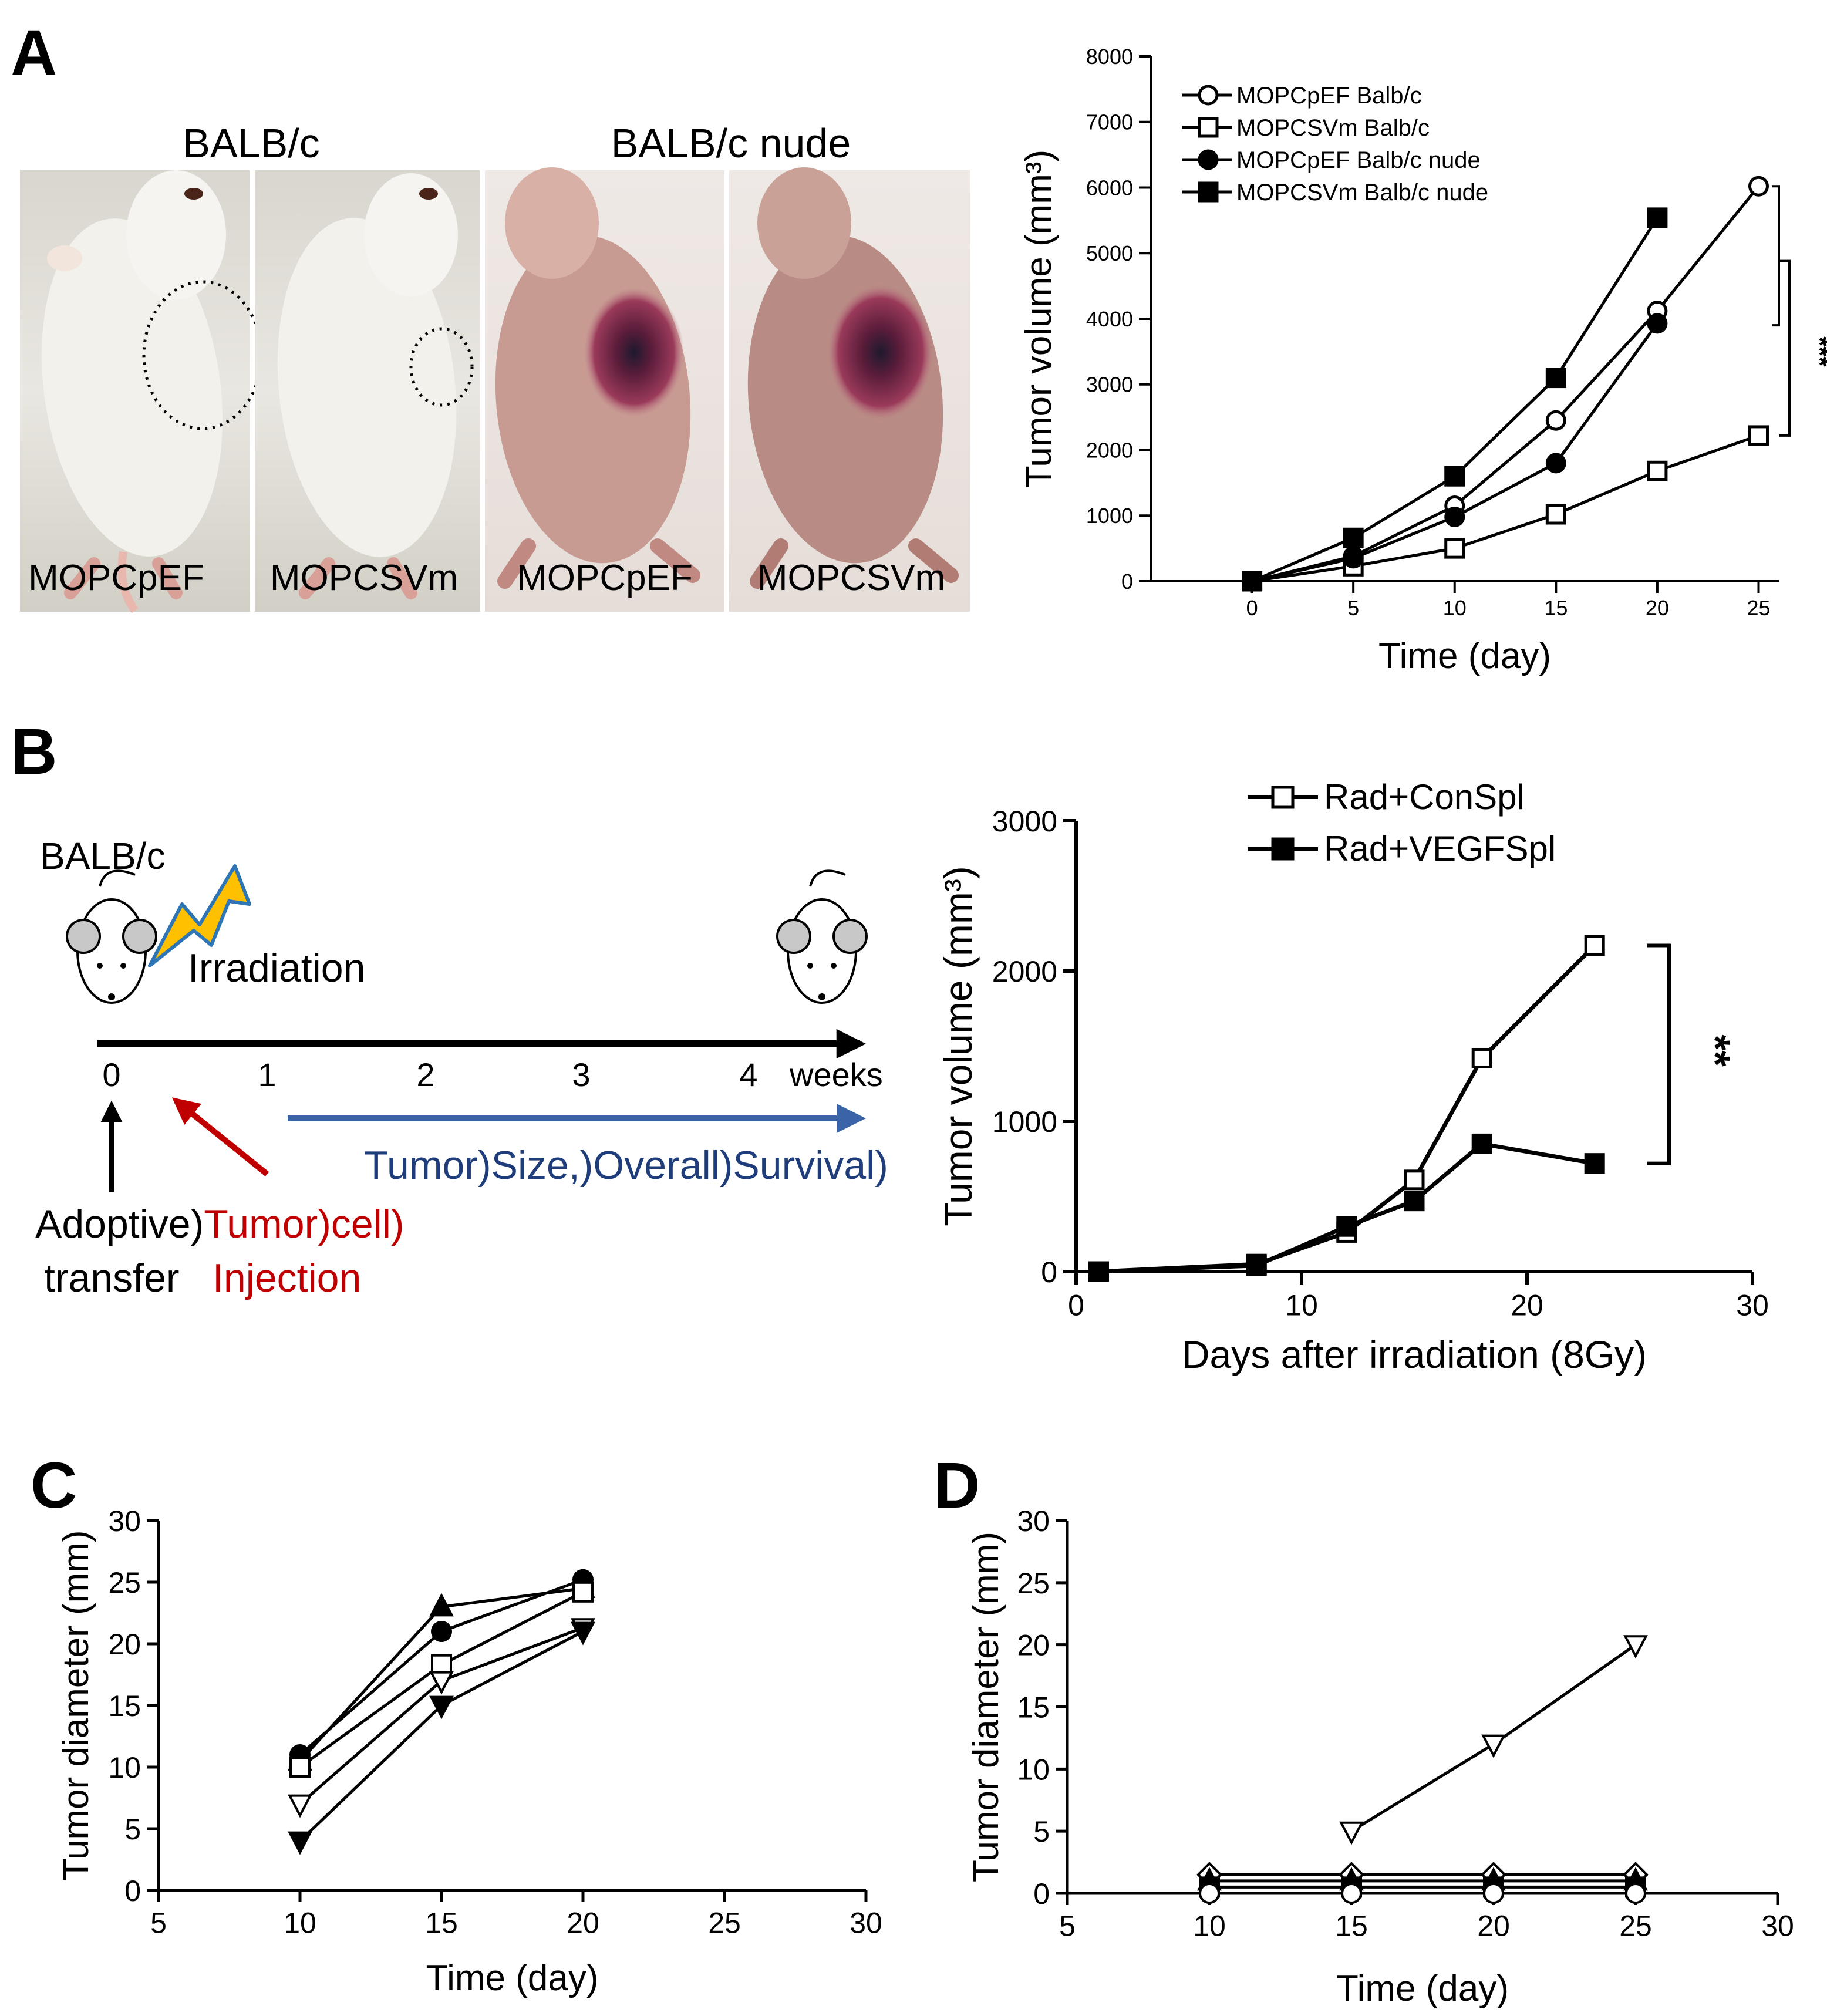 This screenshot has height=2016, width=1827. What do you see at coordinates (287, 1278) in the screenshot?
I see `injection-label-line2: Injection` at bounding box center [287, 1278].